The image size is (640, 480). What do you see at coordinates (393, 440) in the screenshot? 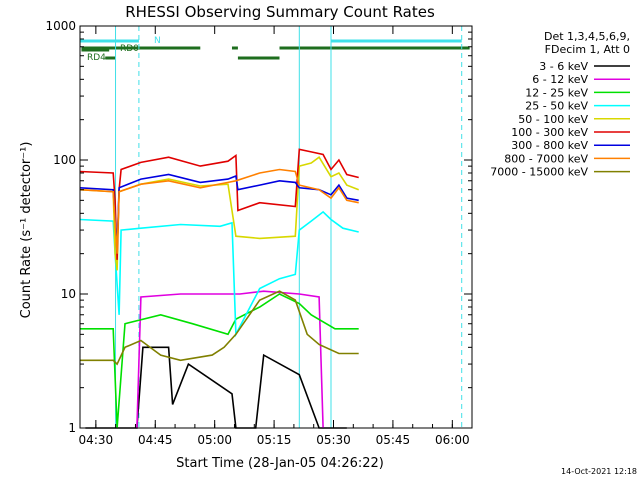
I see `x-tick-label-5: 05:45` at bounding box center [393, 440].